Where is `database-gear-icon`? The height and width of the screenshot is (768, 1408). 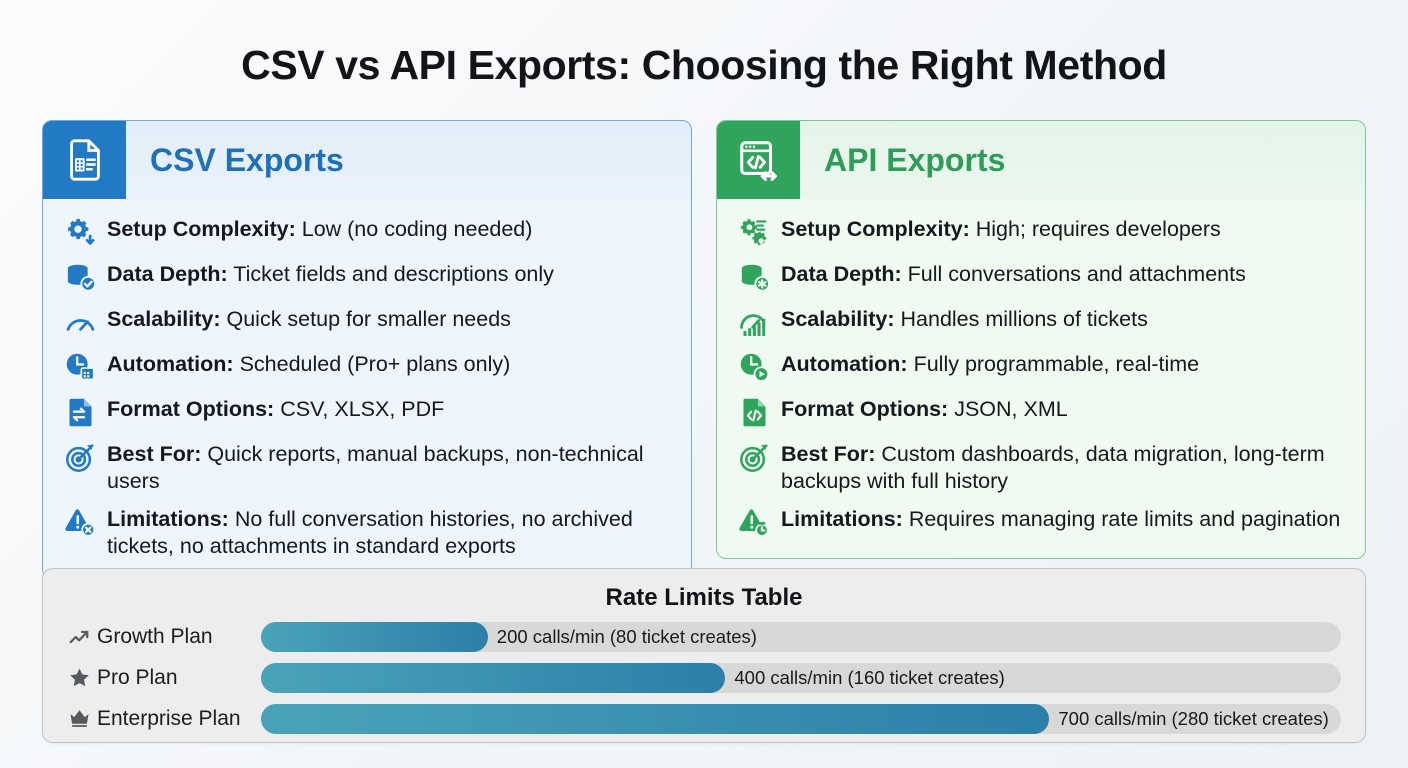 database-gear-icon is located at coordinates (754, 277).